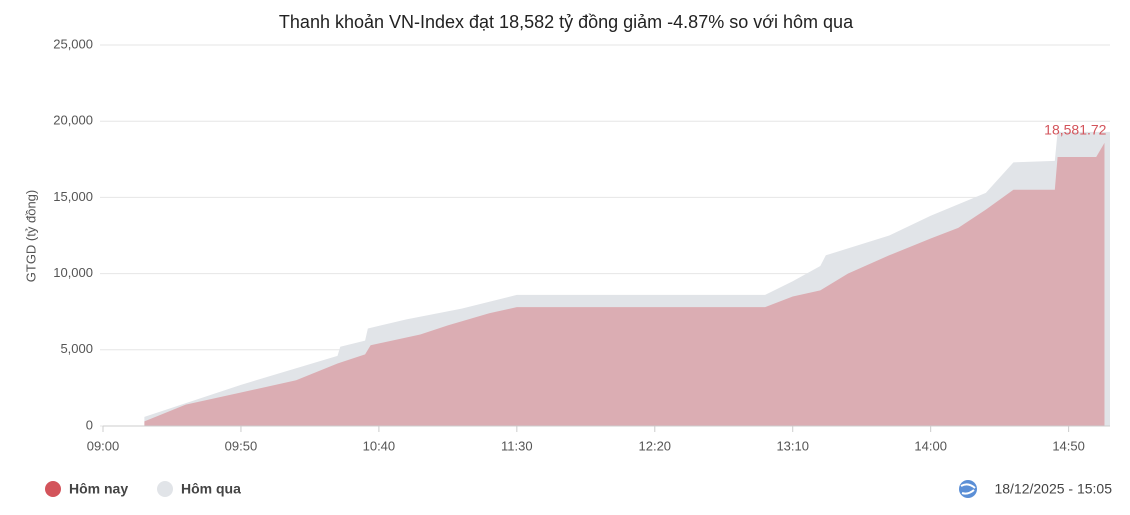 The image size is (1130, 515). What do you see at coordinates (73, 43) in the screenshot?
I see `y-tick-label: 25,000` at bounding box center [73, 43].